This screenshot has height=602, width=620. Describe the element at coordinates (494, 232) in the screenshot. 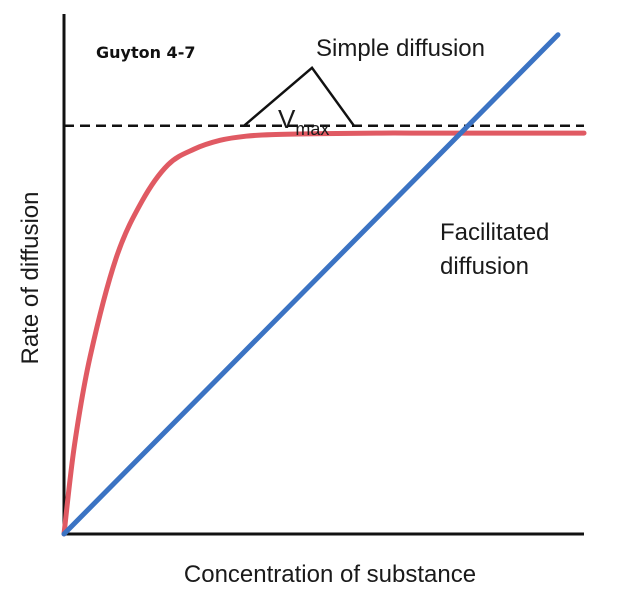

I see `series-label-facilitated-line1: Facilitated` at that location.